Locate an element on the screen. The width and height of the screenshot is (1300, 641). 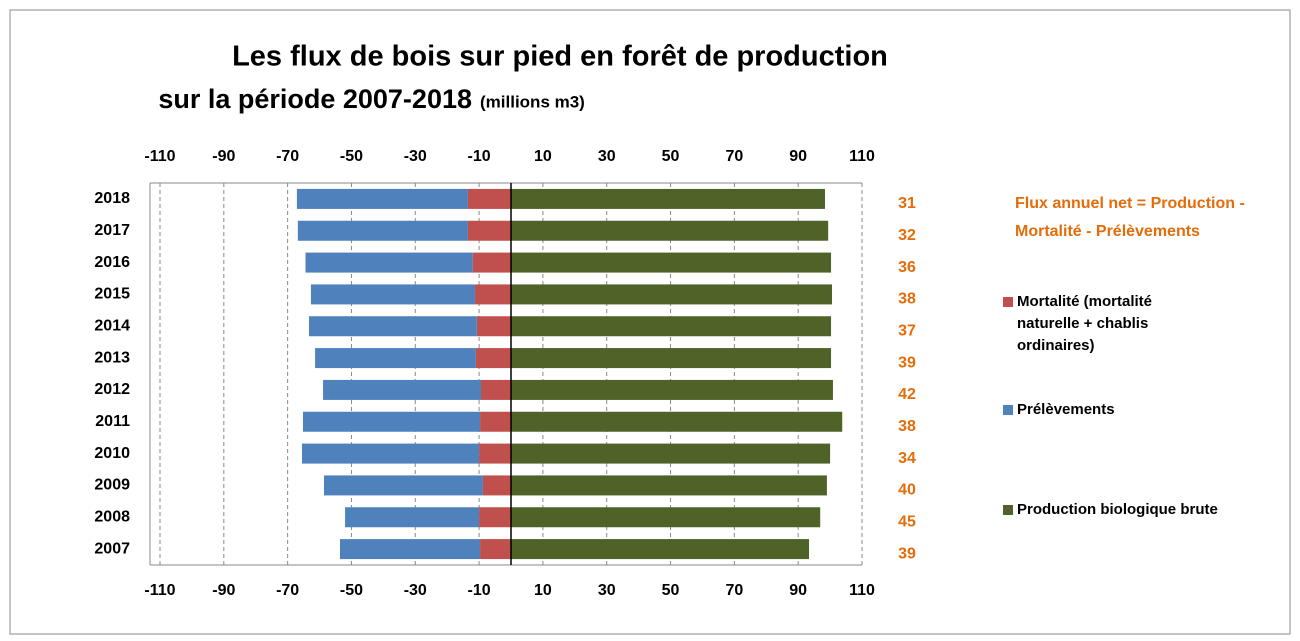
y-tick-label: 2018 is located at coordinates (112, 198).